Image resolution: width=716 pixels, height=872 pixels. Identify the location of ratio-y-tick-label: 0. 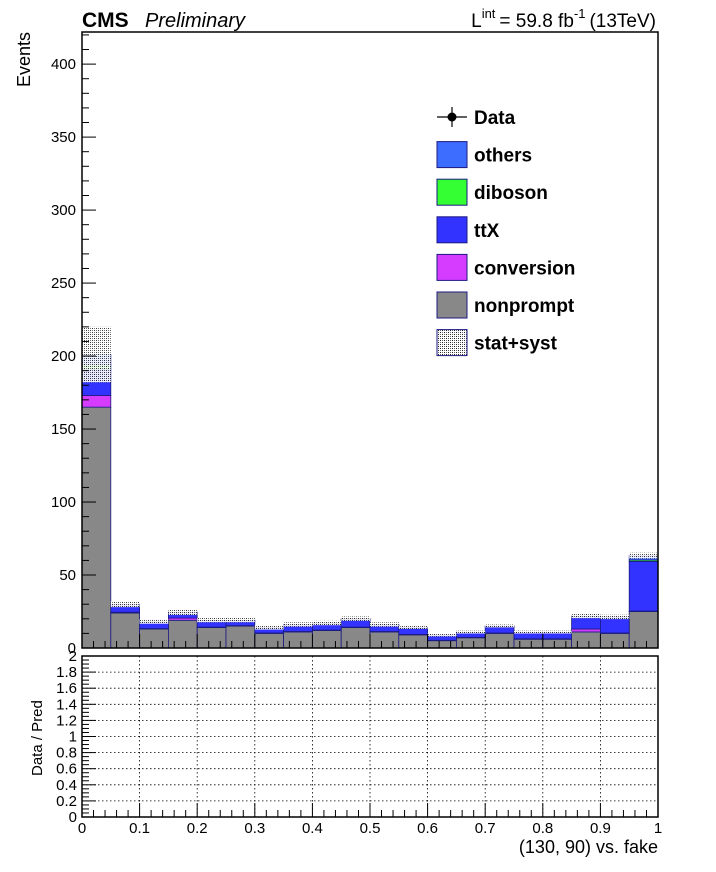
(73, 817).